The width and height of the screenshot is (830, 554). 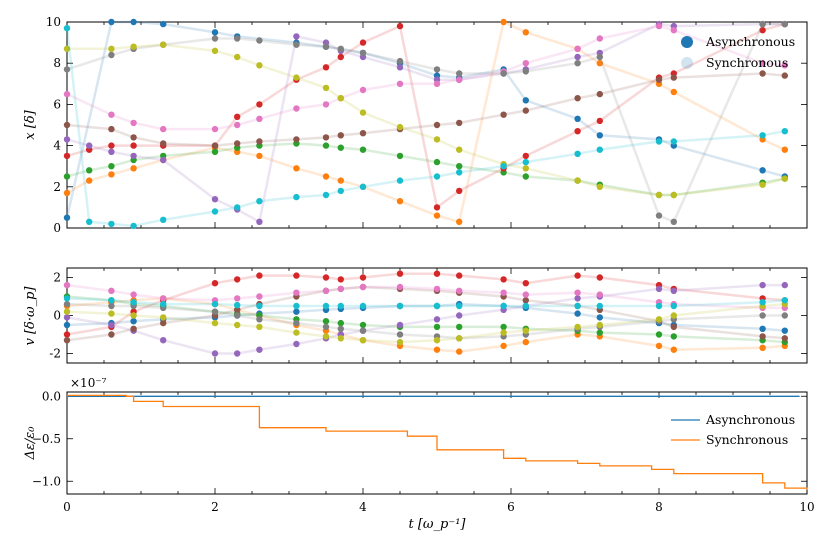 I want to click on legend-asynchronous-marker, so click(x=687, y=42).